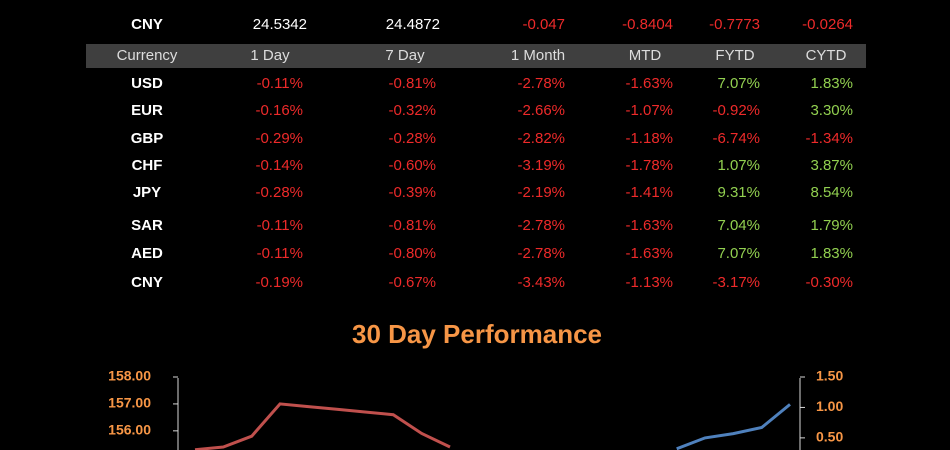  What do you see at coordinates (831, 192) in the screenshot?
I see `value-cell: 8.54%` at bounding box center [831, 192].